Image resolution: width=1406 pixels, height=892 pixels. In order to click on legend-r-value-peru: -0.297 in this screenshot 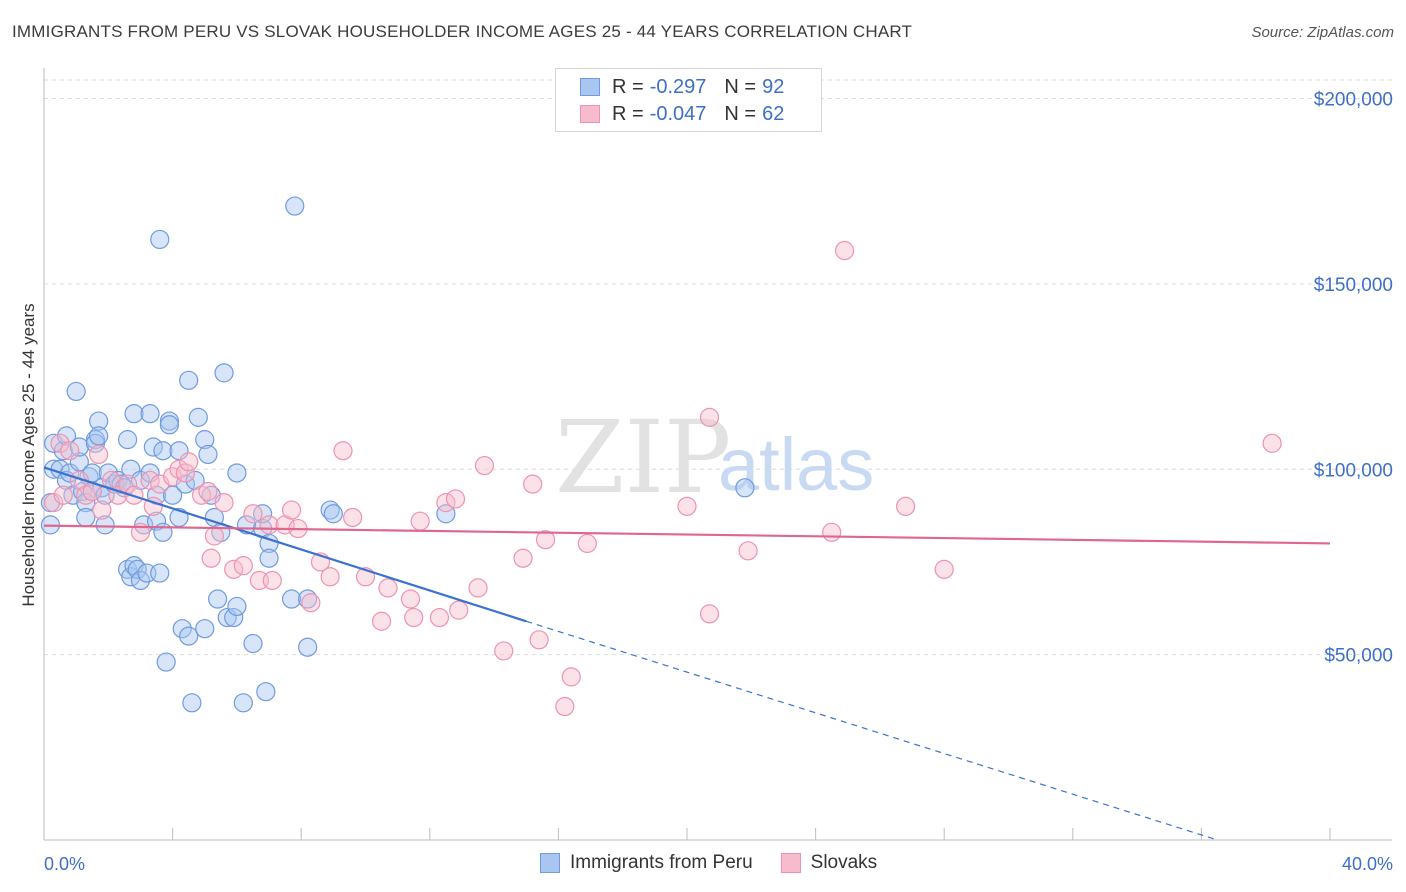, I will do `click(678, 86)`.